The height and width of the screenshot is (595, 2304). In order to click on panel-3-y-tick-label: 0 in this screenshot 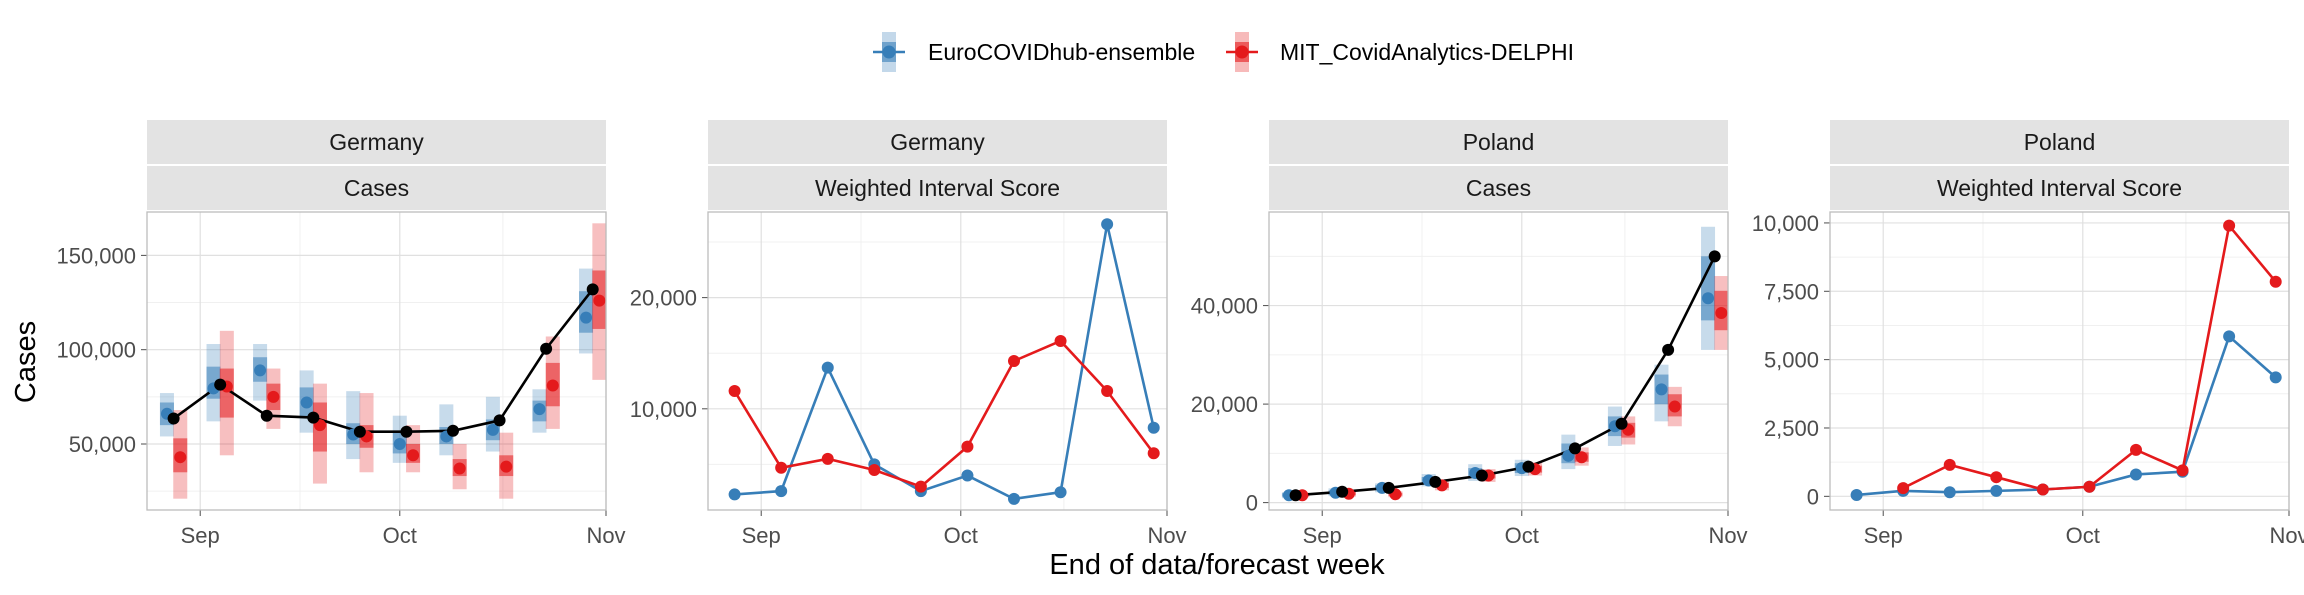, I will do `click(1252, 503)`.